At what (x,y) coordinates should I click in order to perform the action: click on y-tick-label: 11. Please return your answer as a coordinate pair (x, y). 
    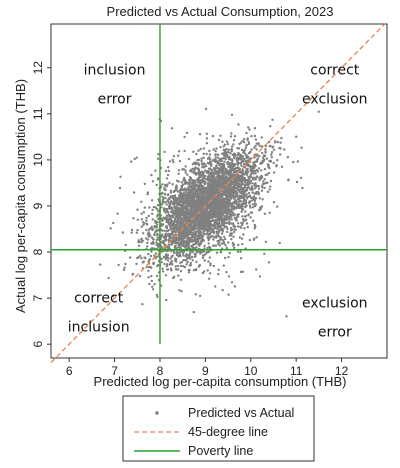
    Looking at the image, I should click on (38, 113).